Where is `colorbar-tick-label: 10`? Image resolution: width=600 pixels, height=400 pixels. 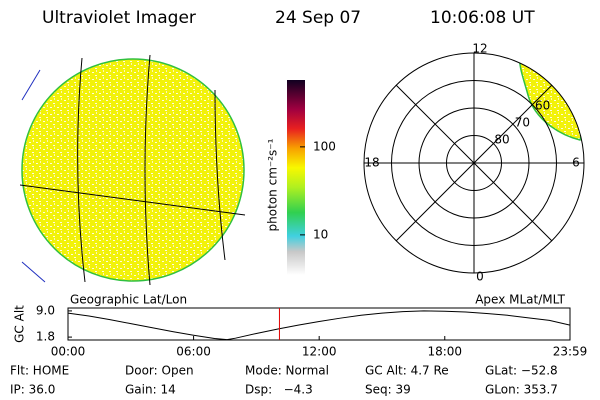
colorbar-tick-label: 10 is located at coordinates (320, 234).